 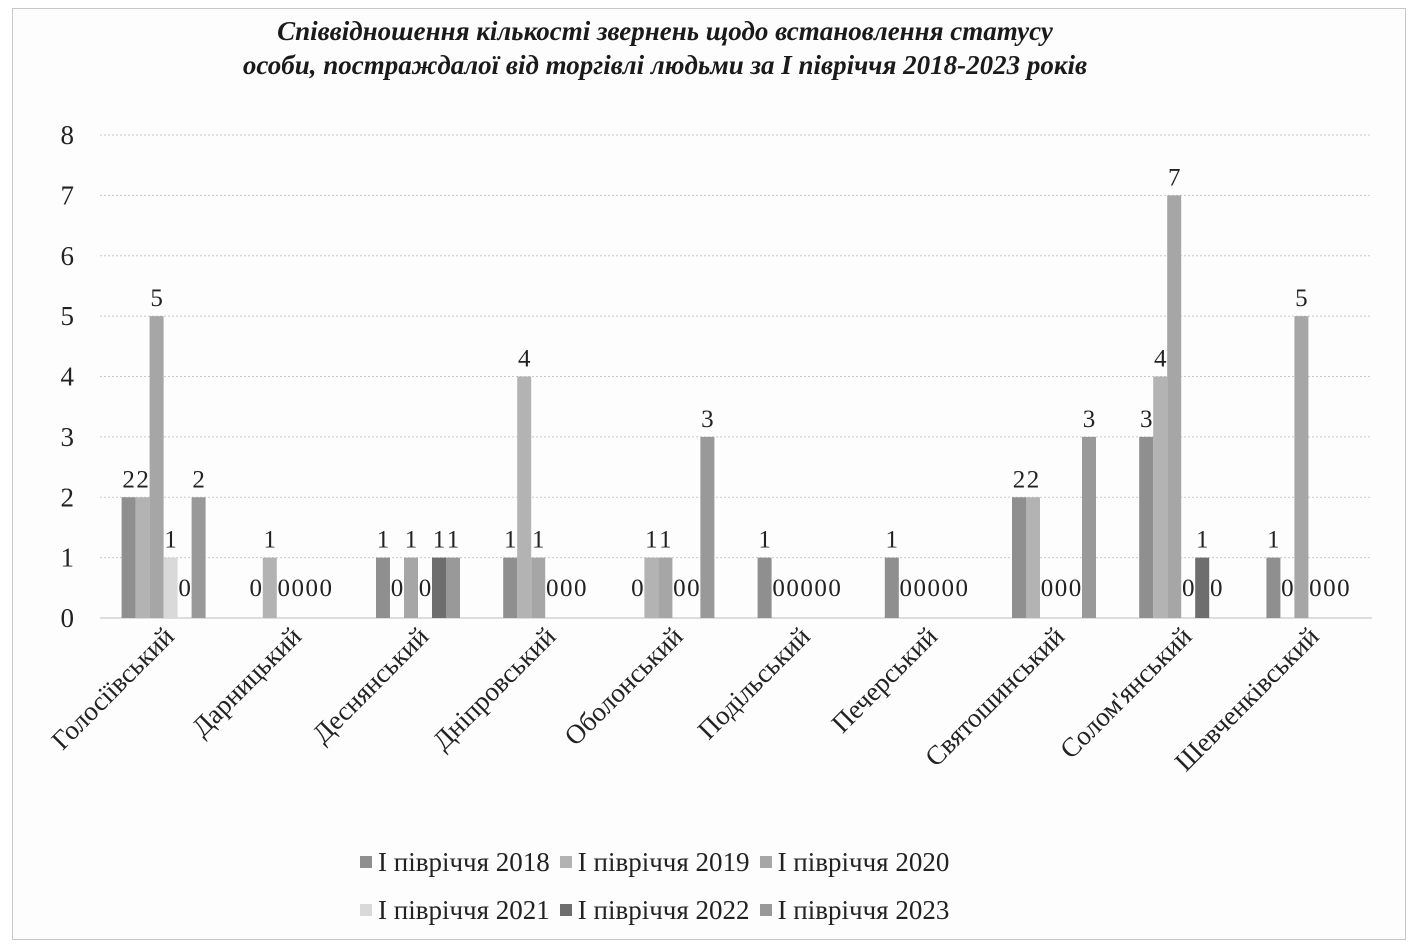 What do you see at coordinates (246, 681) in the screenshot?
I see `category-label: Дарницький` at bounding box center [246, 681].